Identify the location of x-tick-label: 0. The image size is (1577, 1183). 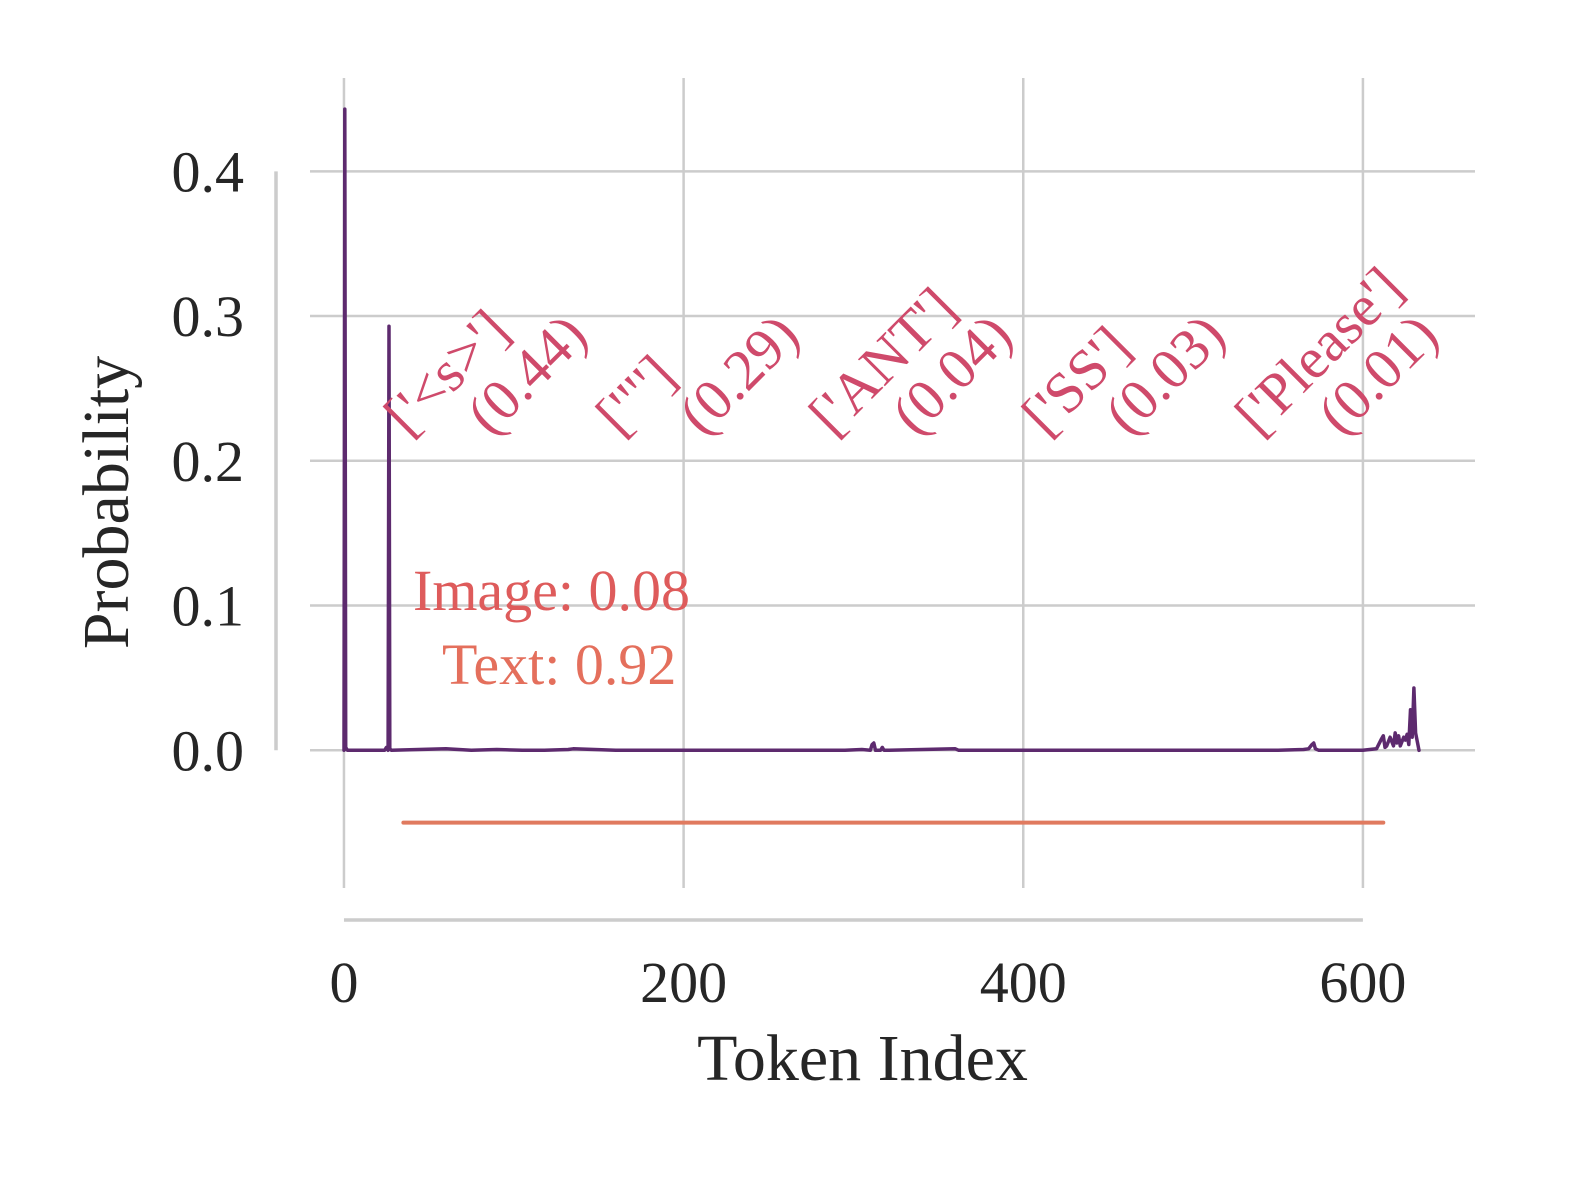
(343, 982).